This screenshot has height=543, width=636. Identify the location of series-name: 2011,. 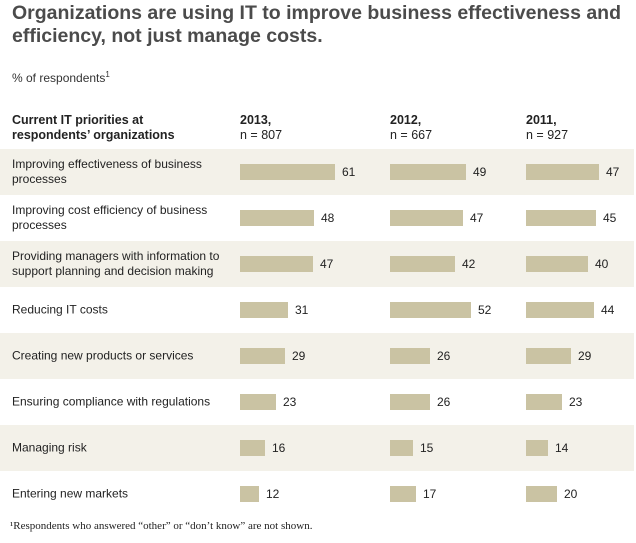
(541, 120).